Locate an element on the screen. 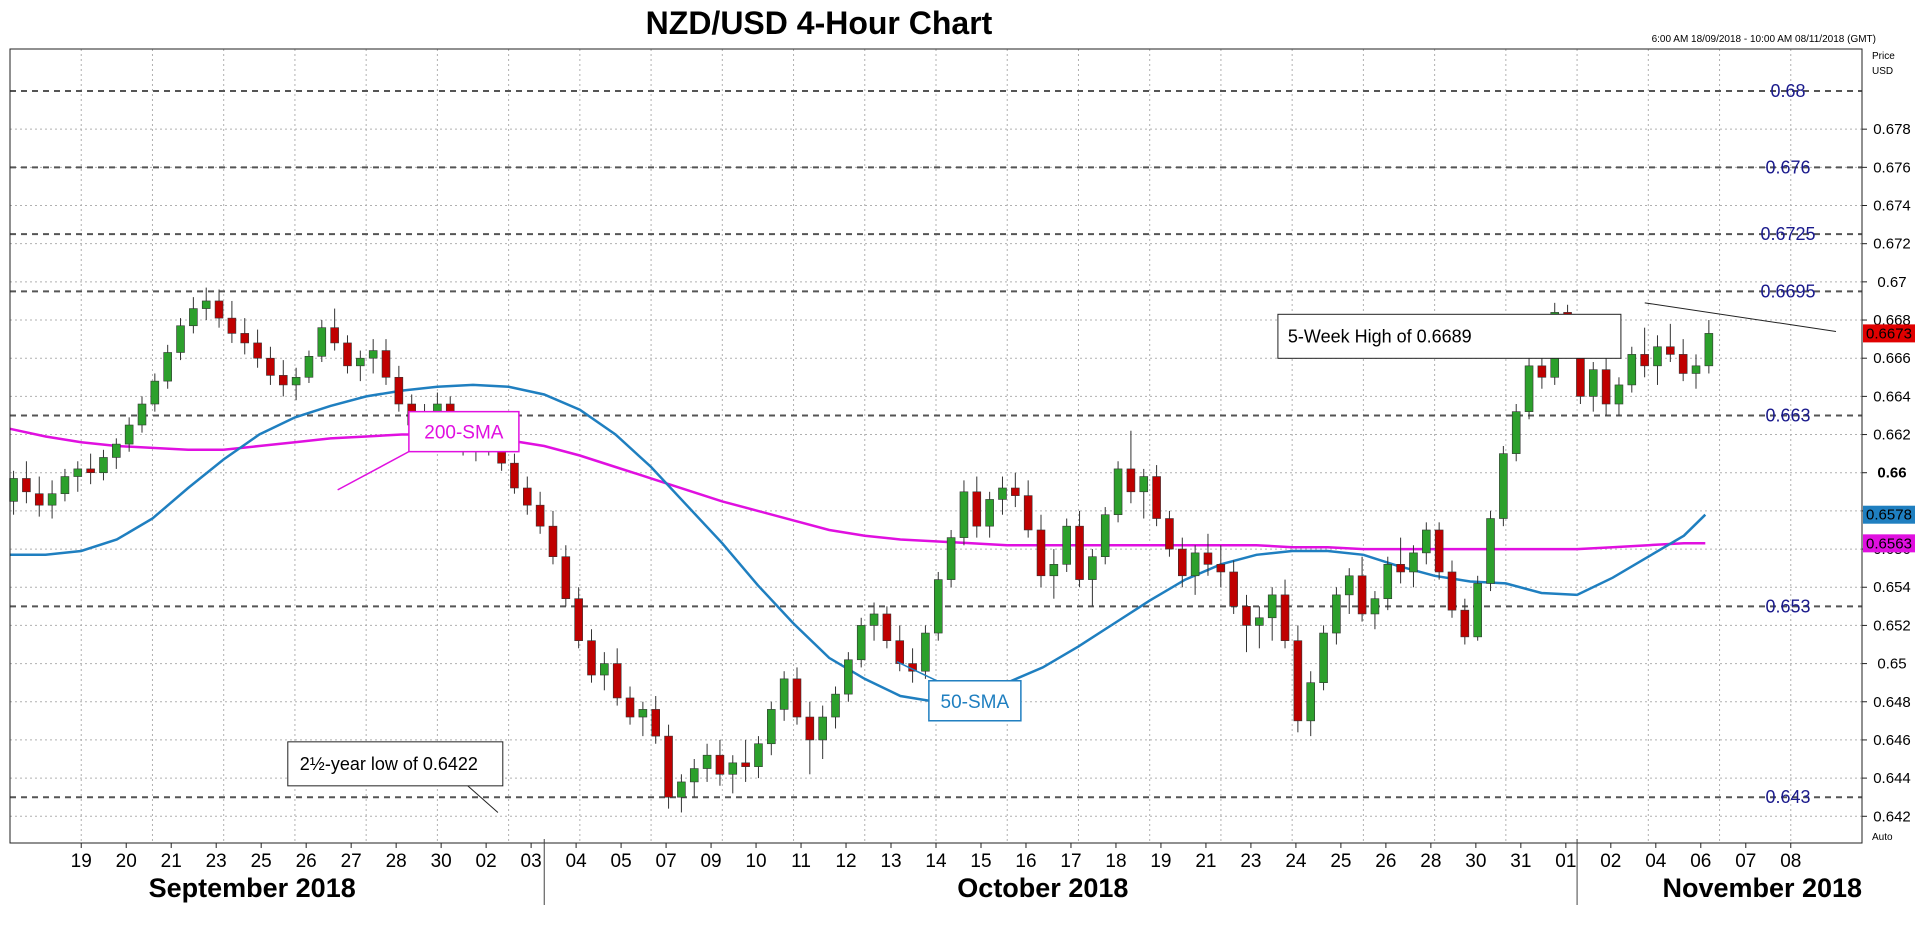  sma50-label-box is located at coordinates (975, 701).